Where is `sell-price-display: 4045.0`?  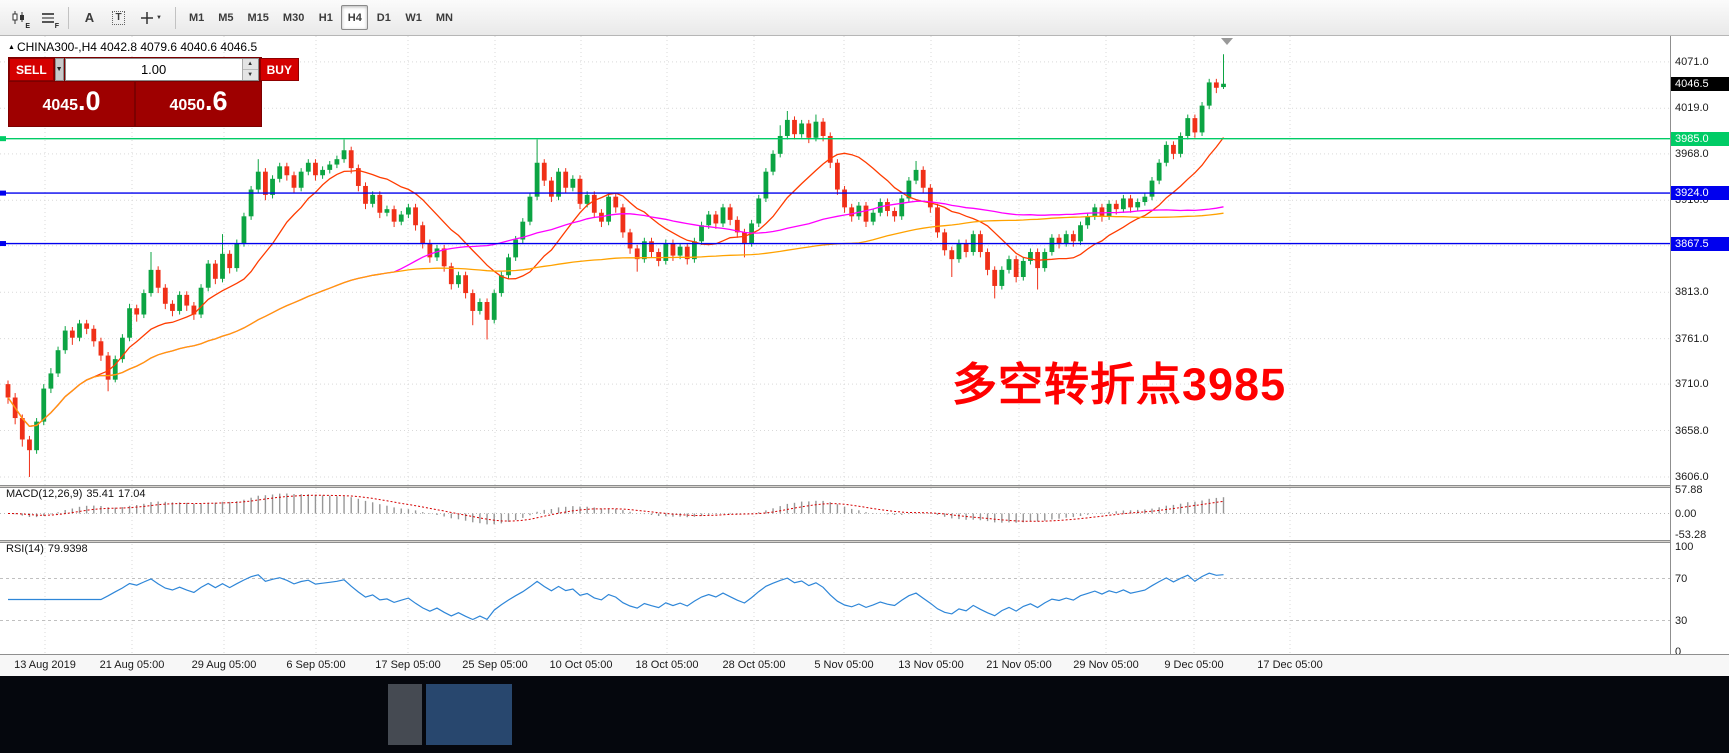
sell-price-display: 4045.0 is located at coordinates (71, 104).